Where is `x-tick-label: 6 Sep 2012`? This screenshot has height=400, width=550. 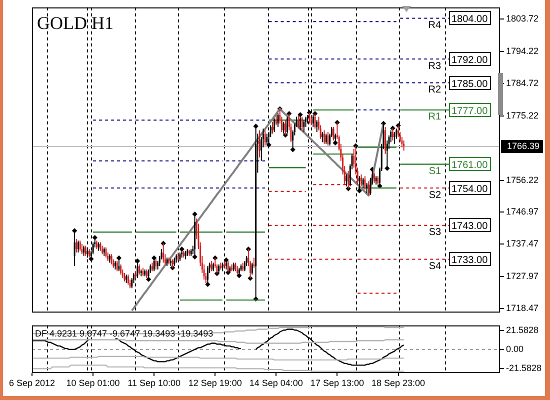 x-tick-label: 6 Sep 2012 is located at coordinates (32, 383).